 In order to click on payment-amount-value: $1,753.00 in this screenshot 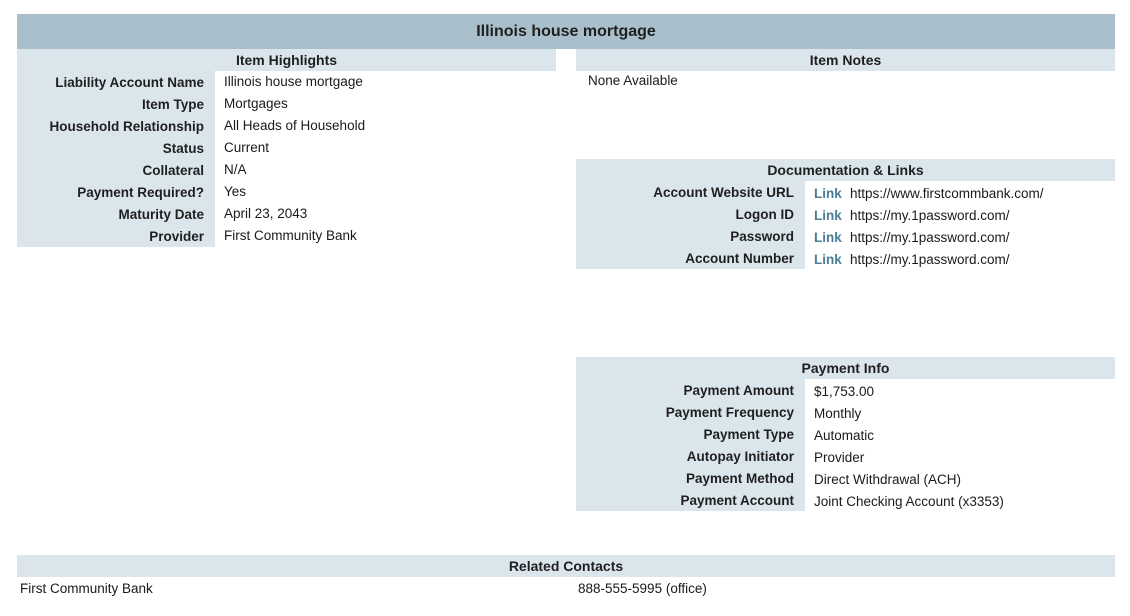, I will do `click(844, 391)`.